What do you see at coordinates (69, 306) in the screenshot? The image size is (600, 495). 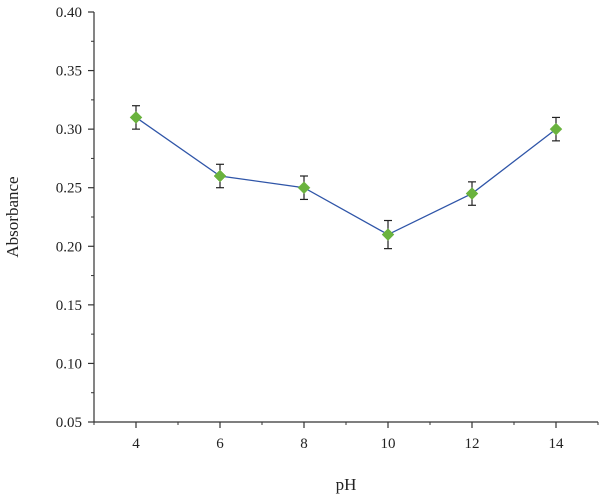 I see `y-tick-label: 0.15` at bounding box center [69, 306].